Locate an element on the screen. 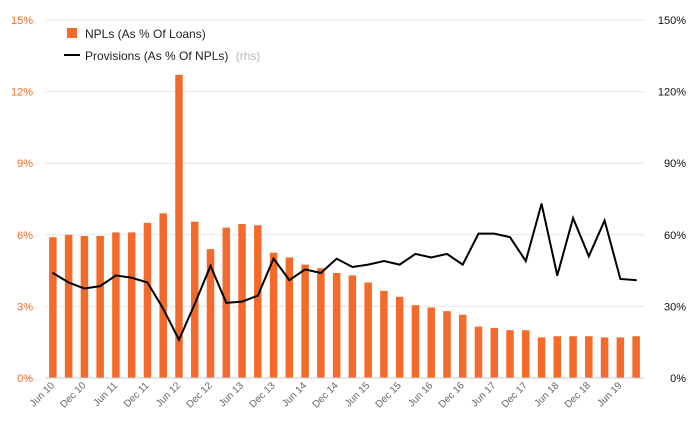 The height and width of the screenshot is (433, 700). x-tick-label: Dec 11 is located at coordinates (137, 395).